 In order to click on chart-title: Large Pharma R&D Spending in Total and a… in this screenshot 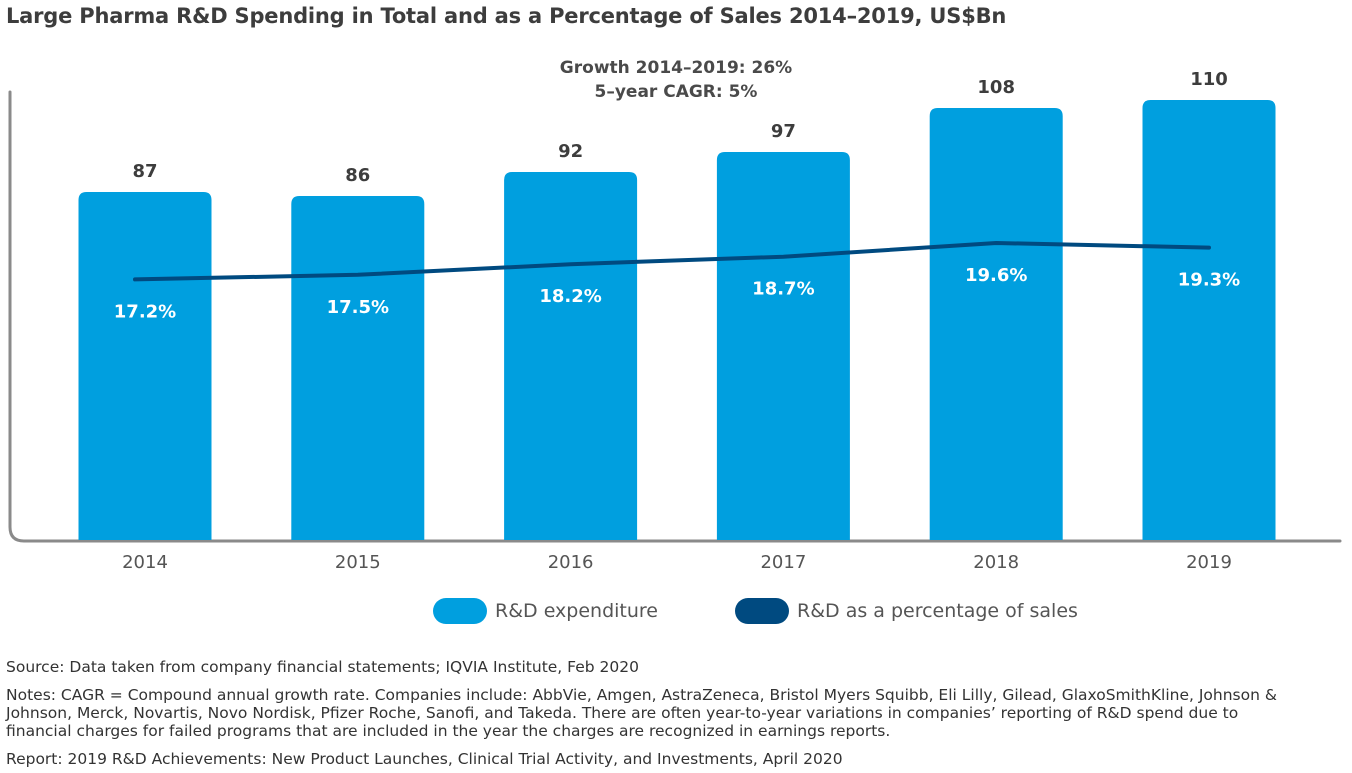, I will do `click(506, 16)`.